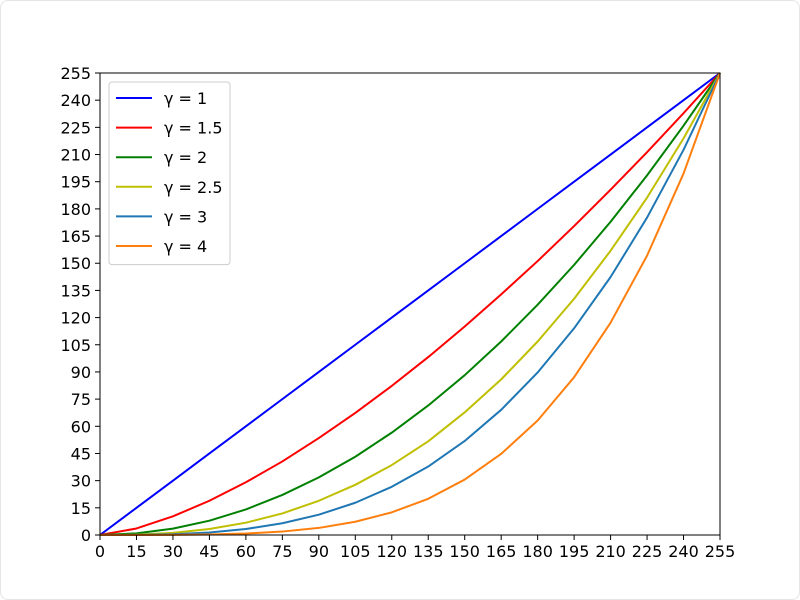 This screenshot has width=800, height=600. Describe the element at coordinates (81, 426) in the screenshot. I see `y-tick-label: 60` at that location.